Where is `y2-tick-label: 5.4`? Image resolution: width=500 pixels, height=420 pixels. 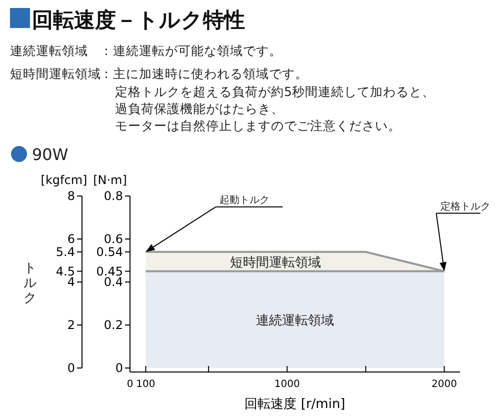 y2-tick-label: 5.4 is located at coordinates (65, 251).